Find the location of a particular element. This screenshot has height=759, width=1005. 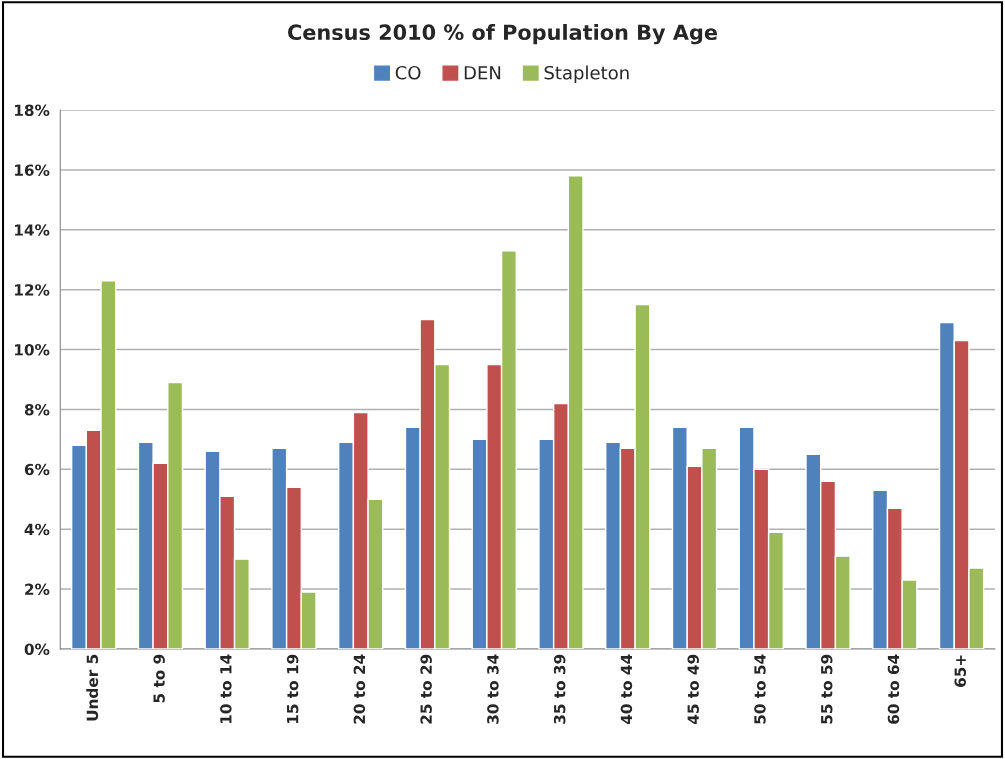

legend-label: Stapleton is located at coordinates (586, 74).